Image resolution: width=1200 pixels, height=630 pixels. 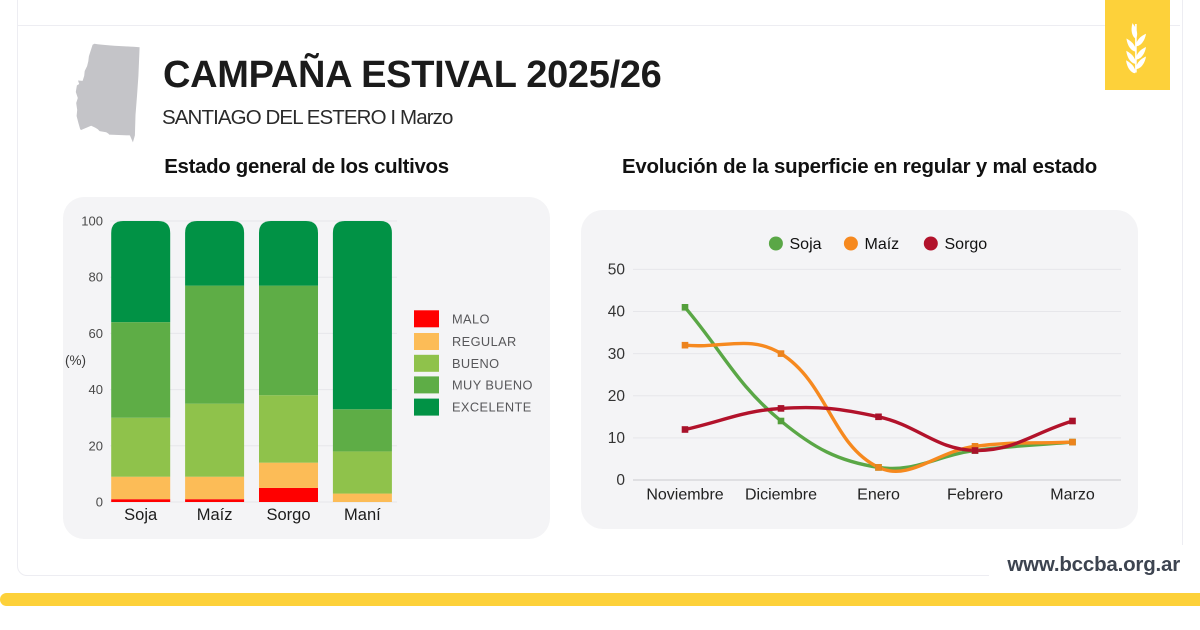 What do you see at coordinates (471, 318) in the screenshot?
I see `svg-text: MALO` at bounding box center [471, 318].